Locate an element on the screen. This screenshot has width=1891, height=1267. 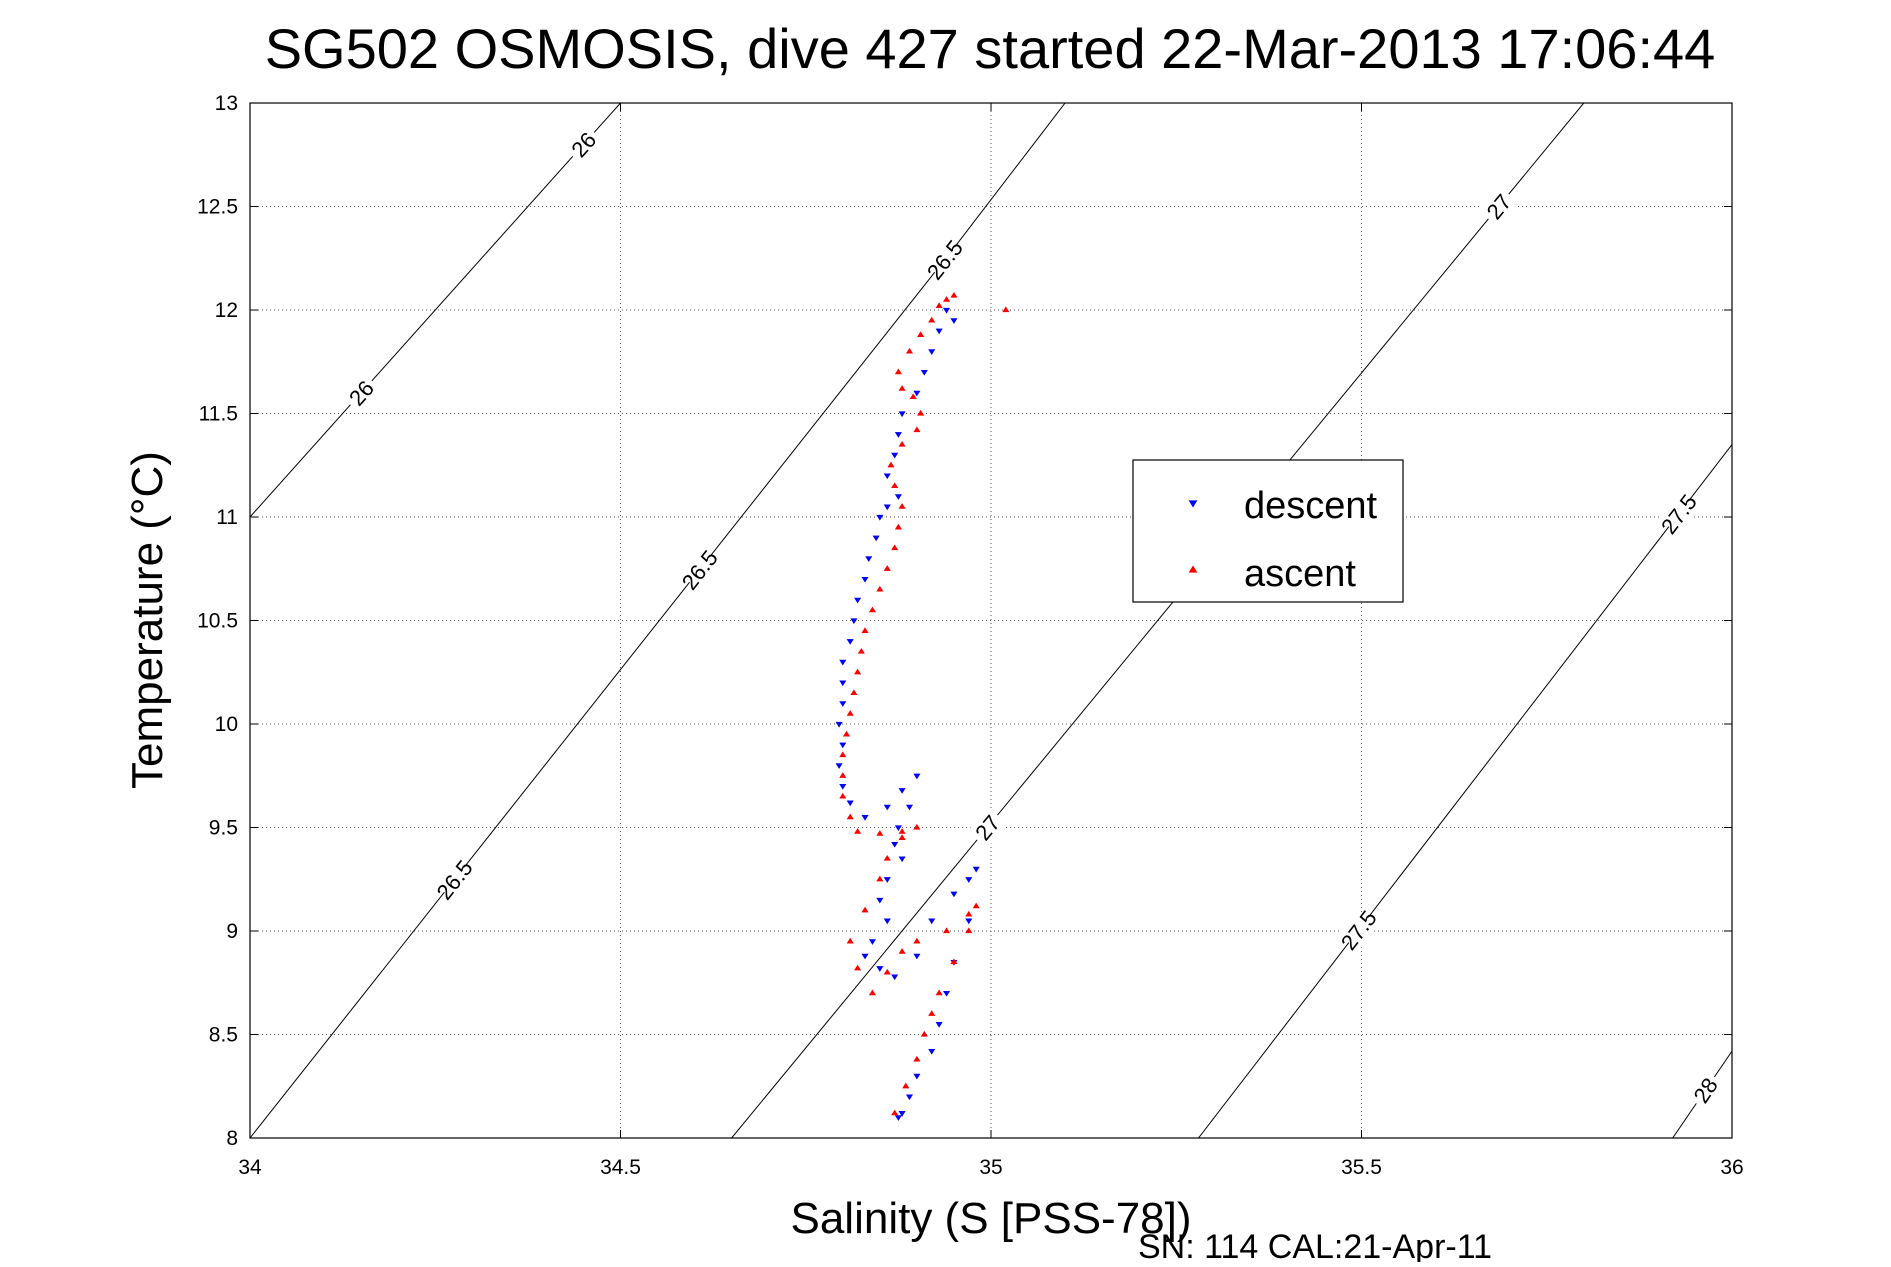
legend-marker-ascent is located at coordinates (1193, 569).